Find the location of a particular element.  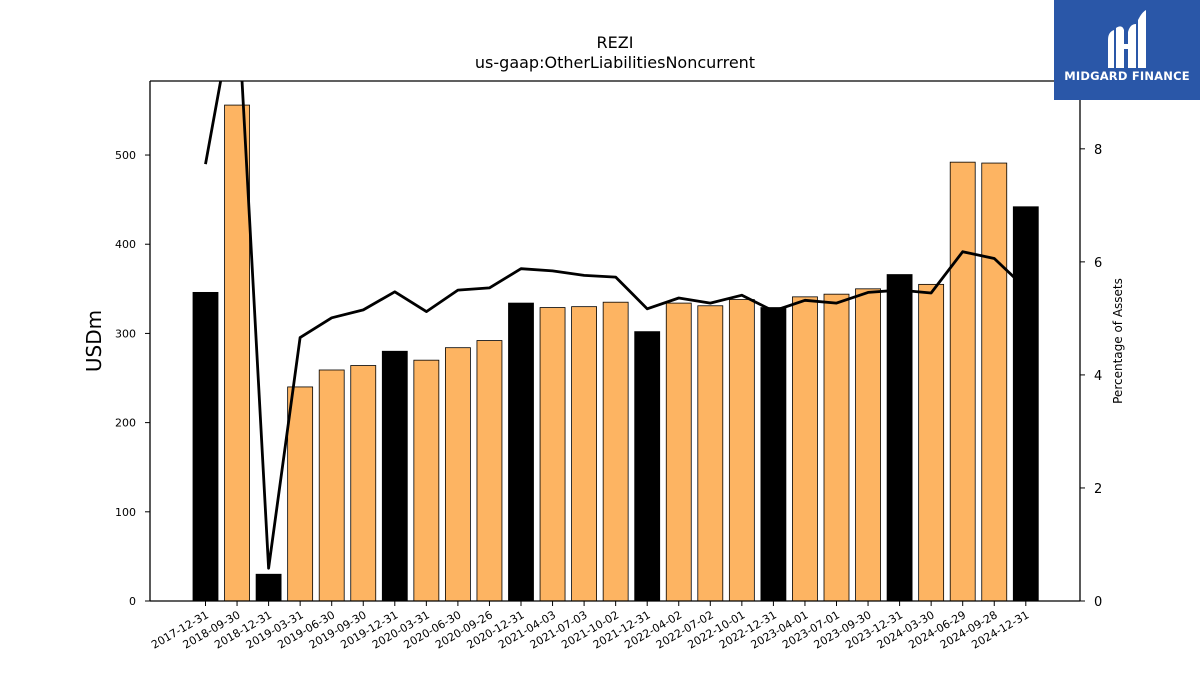

chart-subtitle: us-gaap:OtherLiabilitiesNoncurrent is located at coordinates (615, 62).